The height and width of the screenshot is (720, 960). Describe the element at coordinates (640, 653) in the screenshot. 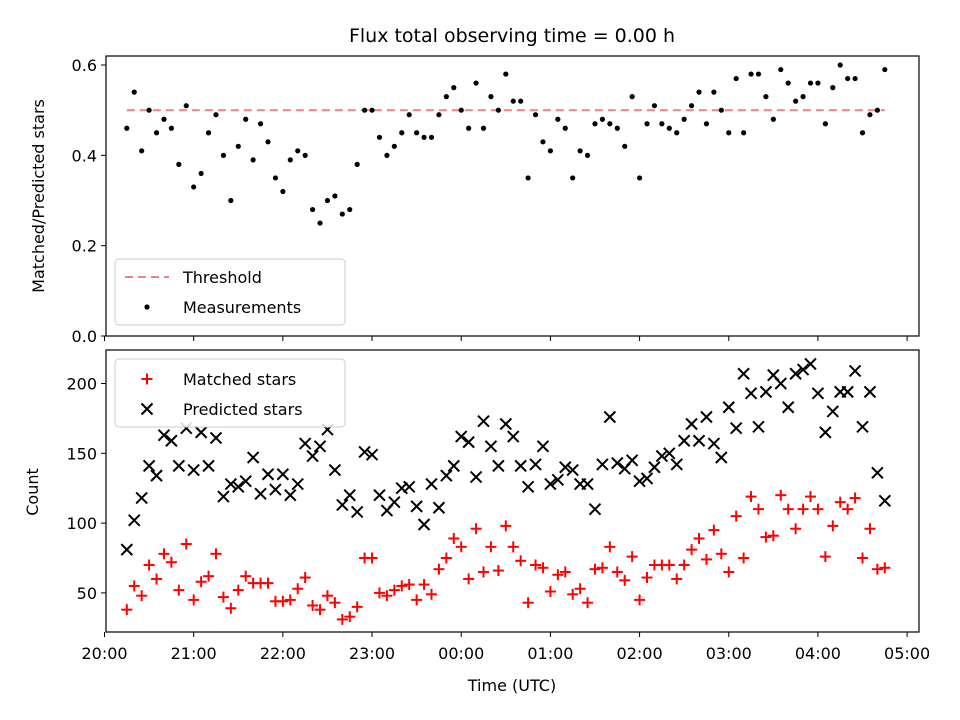

I see `counts-x-tick-label: 02:00` at that location.